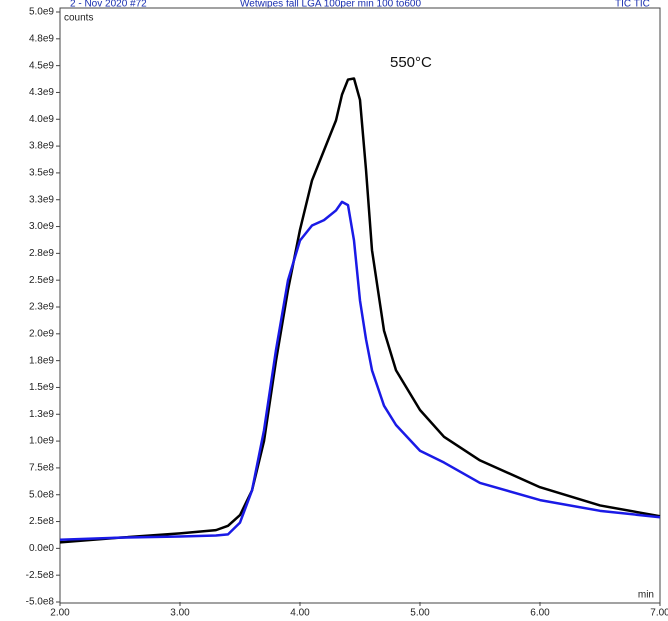 This screenshot has height=621, width=668. Describe the element at coordinates (78, 18) in the screenshot. I see `y-axis-label: counts` at that location.